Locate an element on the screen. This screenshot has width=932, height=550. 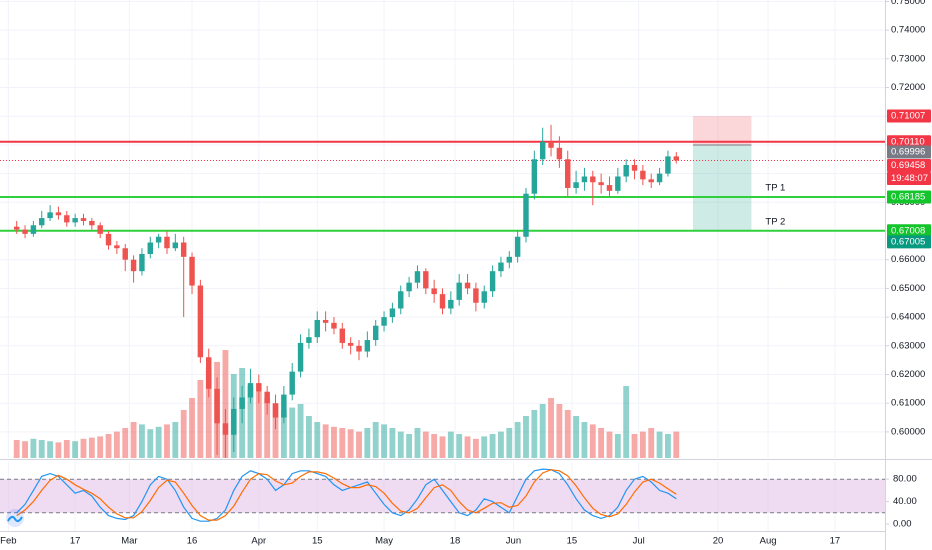
x-tick-label: 16 is located at coordinates (192, 541).